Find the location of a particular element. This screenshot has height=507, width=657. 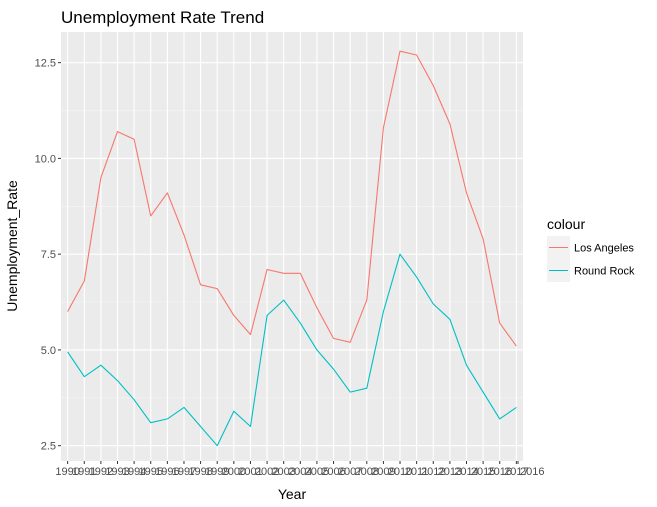

x-tick-label: 2017 is located at coordinates (516, 472).